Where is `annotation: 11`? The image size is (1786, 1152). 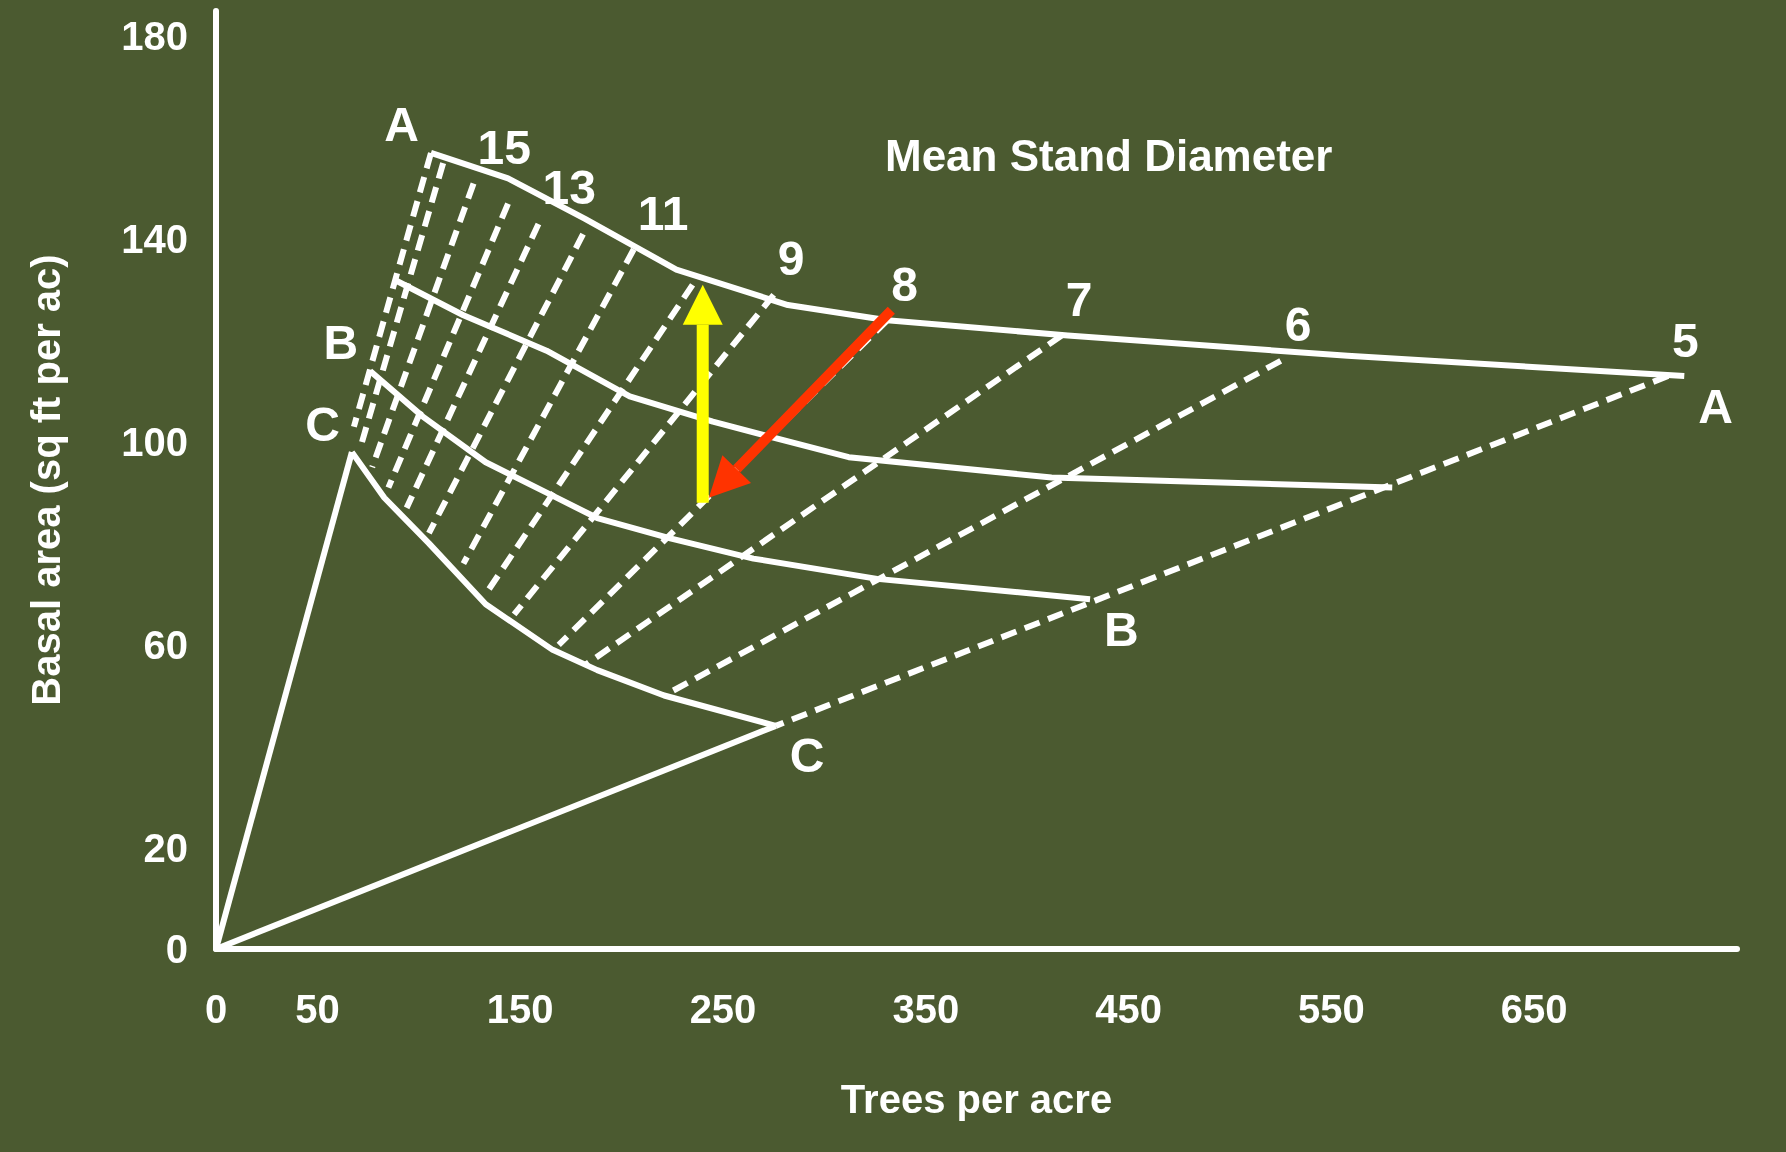 annotation: 11 is located at coordinates (663, 213).